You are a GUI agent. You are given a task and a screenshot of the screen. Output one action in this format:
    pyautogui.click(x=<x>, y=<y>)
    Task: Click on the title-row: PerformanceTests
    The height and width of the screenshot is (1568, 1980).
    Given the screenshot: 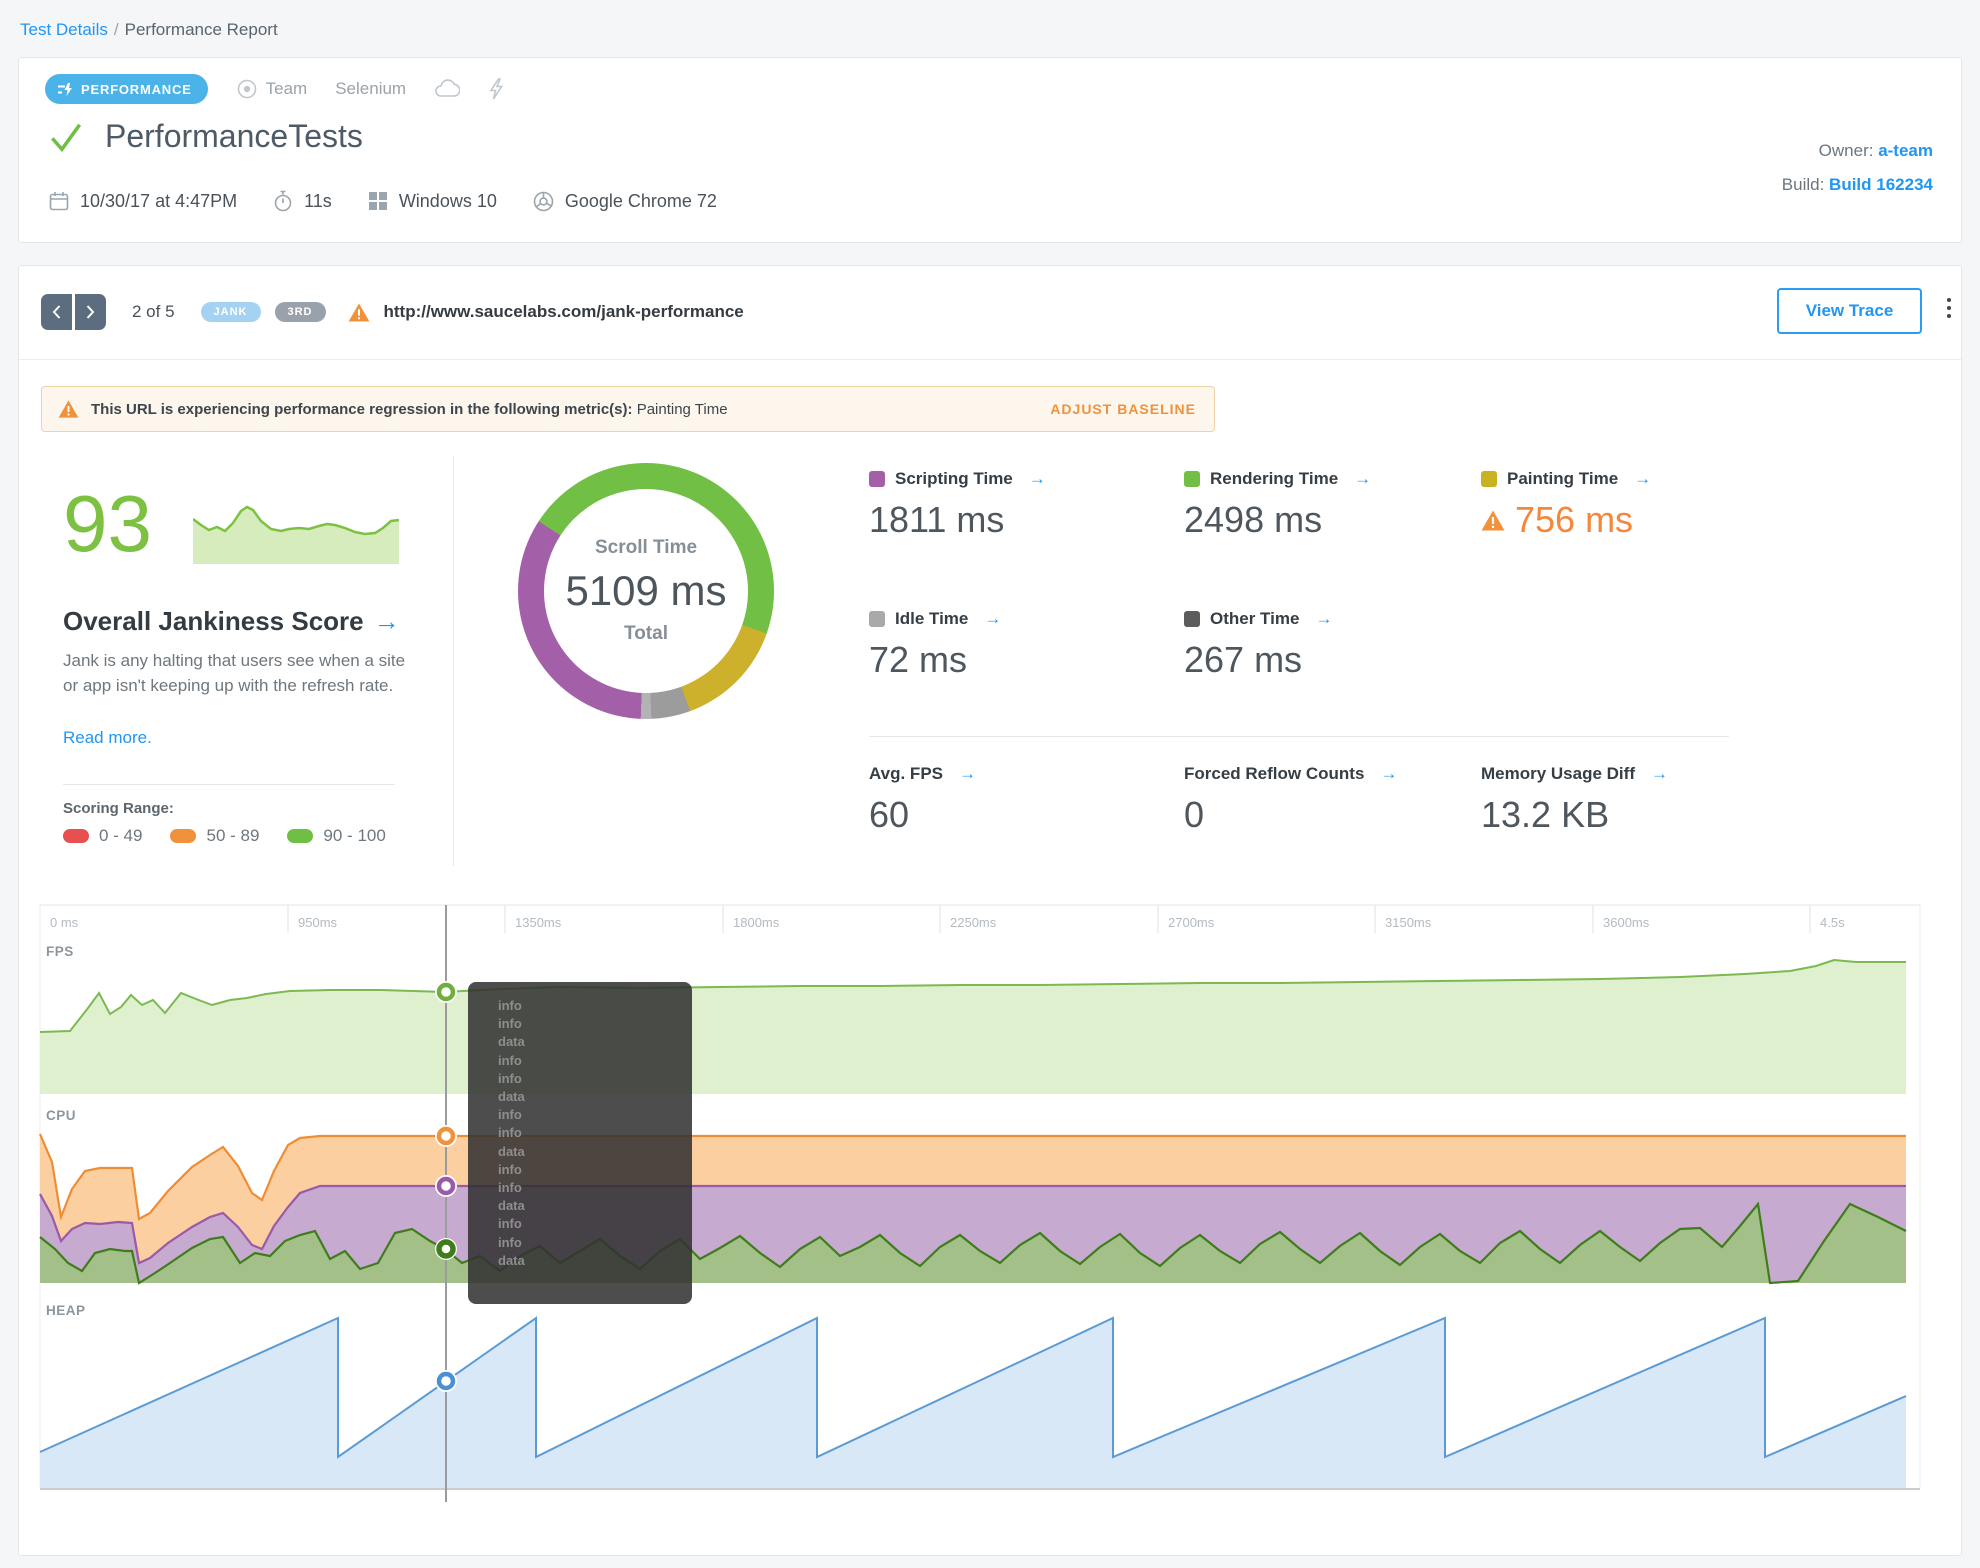 What is the action you would take?
    pyautogui.click(x=206, y=136)
    